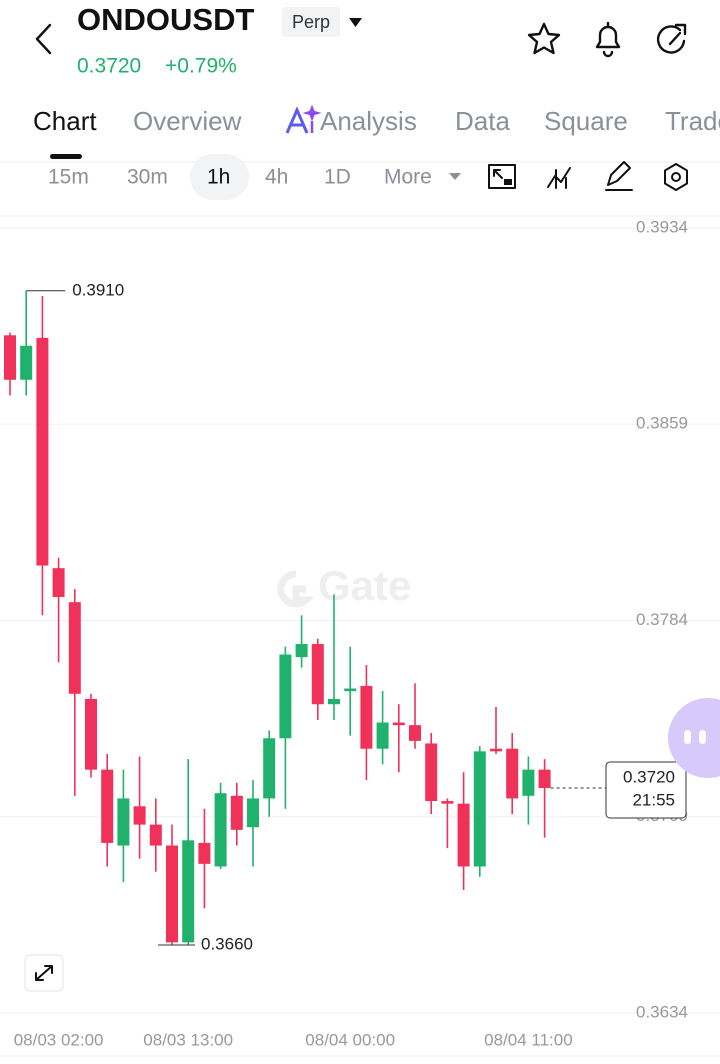 The image size is (720, 1064). Describe the element at coordinates (147, 177) in the screenshot. I see `interval: 30m` at that location.